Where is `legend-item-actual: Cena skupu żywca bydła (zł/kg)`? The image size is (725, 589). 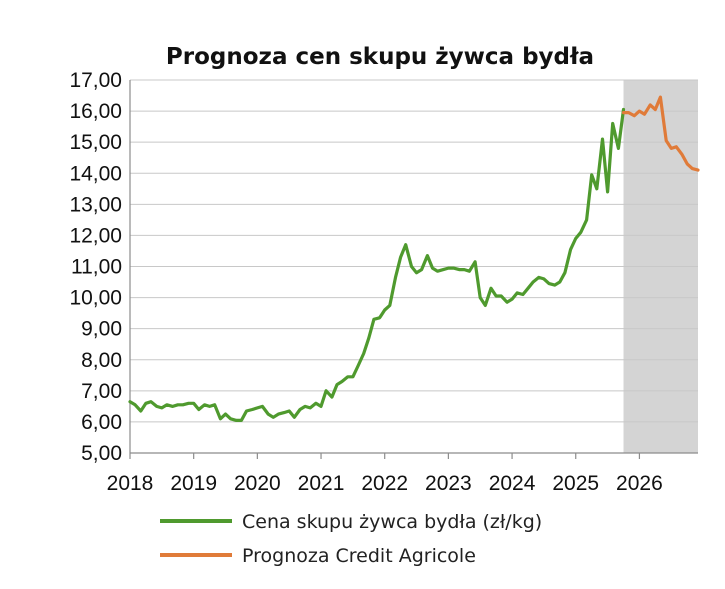 legend-item-actual: Cena skupu żywca bydła (zł/kg) is located at coordinates (351, 522).